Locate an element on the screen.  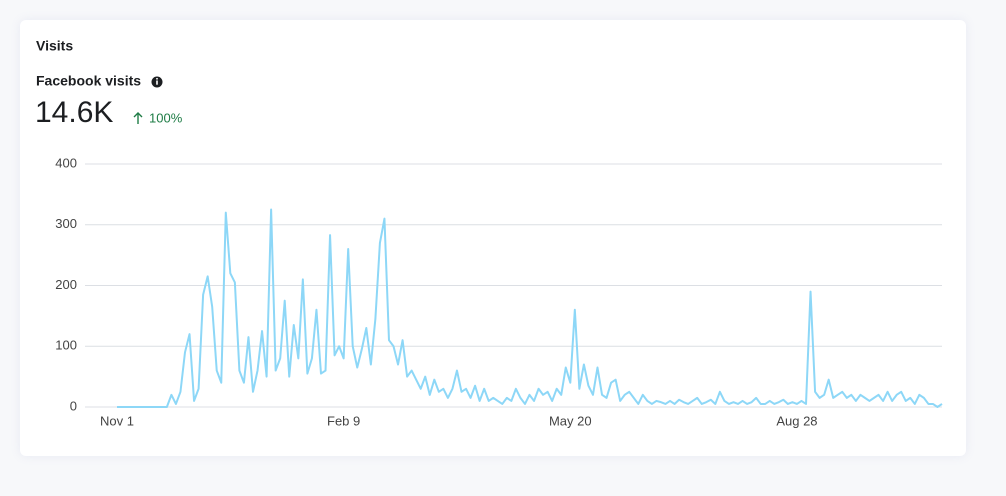
y-tick-label: 0 is located at coordinates (73, 405).